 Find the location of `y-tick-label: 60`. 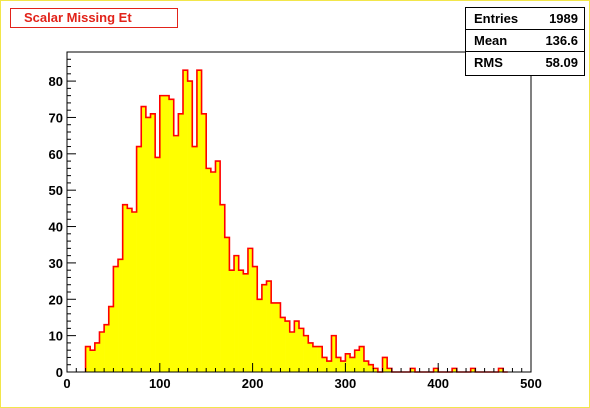

y-tick-label: 60 is located at coordinates (56, 154).